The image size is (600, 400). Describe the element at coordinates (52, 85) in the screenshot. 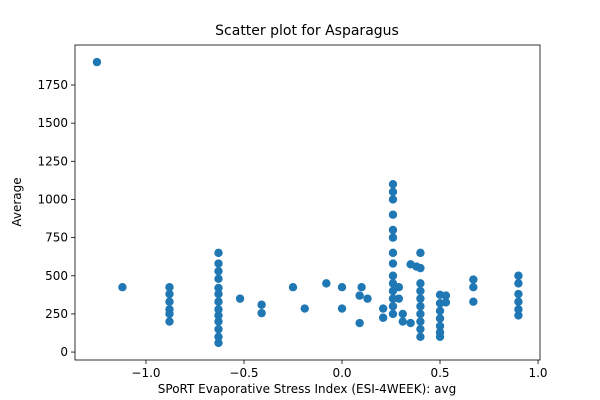

I see `y-tick-label: 1750` at that location.